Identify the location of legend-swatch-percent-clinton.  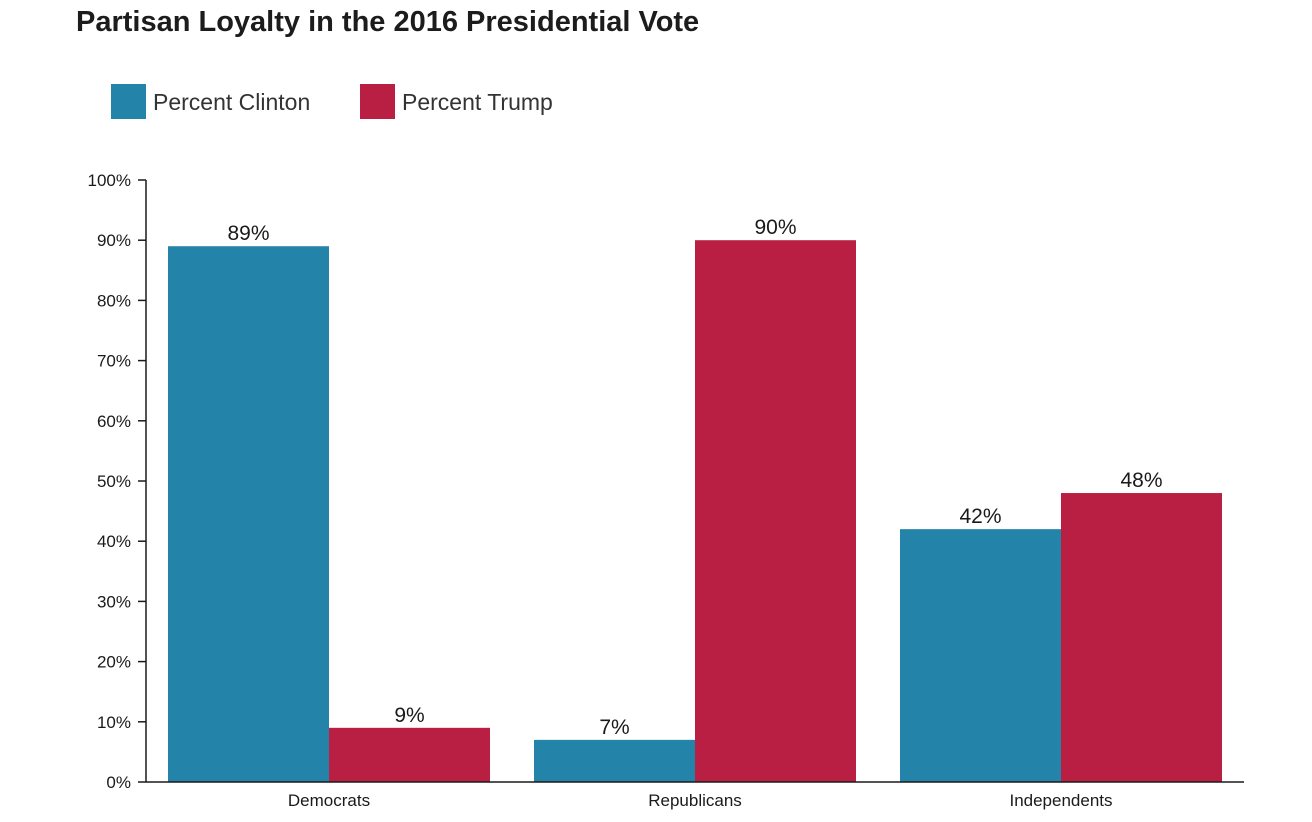
(128, 101).